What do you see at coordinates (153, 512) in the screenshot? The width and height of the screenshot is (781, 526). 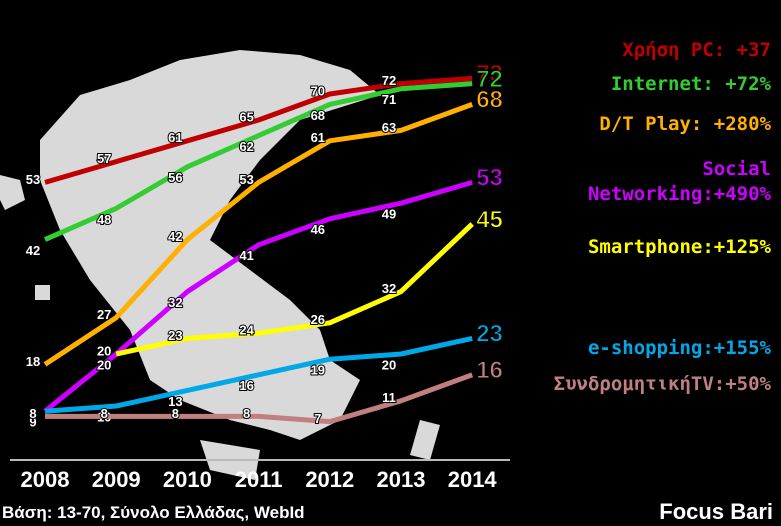 I see `footnote: Βάση: 13-70, Σύνολο Ελλάδας, WebId` at bounding box center [153, 512].